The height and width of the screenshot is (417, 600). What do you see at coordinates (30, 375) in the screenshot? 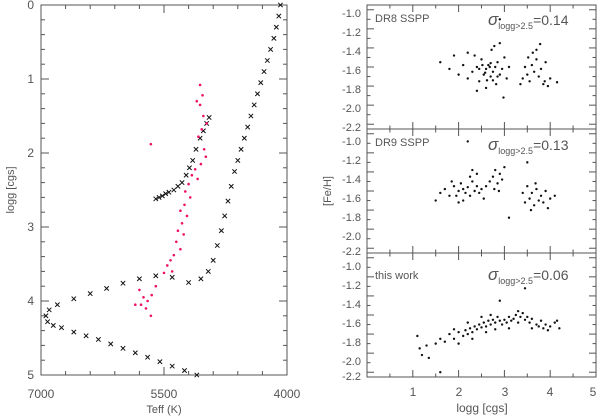
I see `hr-ytick-5: 5` at bounding box center [30, 375].